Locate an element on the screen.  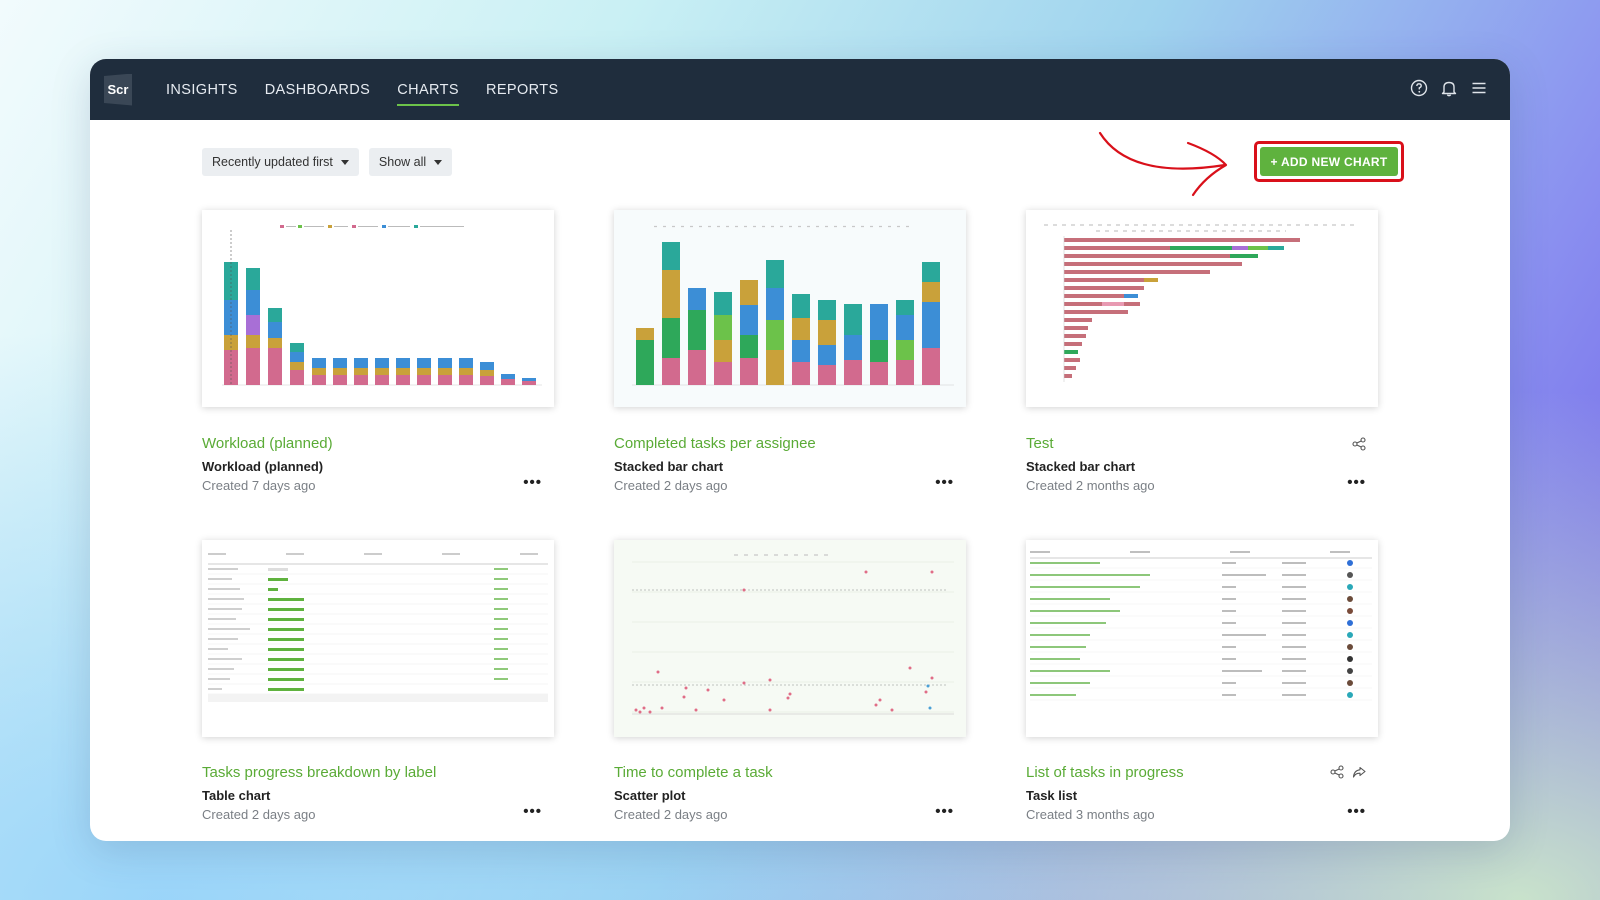
sort-dropdown: Recently updated first is located at coordinates (280, 162).